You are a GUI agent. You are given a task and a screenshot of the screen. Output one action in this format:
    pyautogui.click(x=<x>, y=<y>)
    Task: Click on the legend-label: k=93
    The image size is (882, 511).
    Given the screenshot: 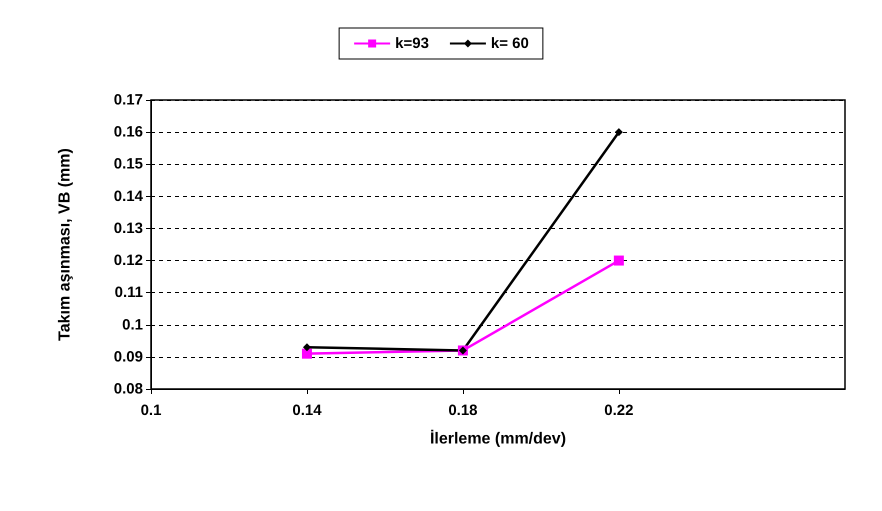 What is the action you would take?
    pyautogui.click(x=412, y=43)
    